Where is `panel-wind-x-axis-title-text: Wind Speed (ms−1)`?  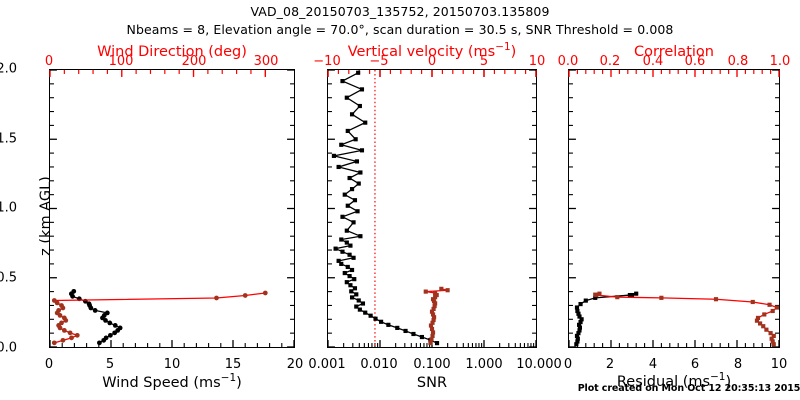
panel-wind-x-axis-title-text: Wind Speed (ms−1) is located at coordinates (172, 381).